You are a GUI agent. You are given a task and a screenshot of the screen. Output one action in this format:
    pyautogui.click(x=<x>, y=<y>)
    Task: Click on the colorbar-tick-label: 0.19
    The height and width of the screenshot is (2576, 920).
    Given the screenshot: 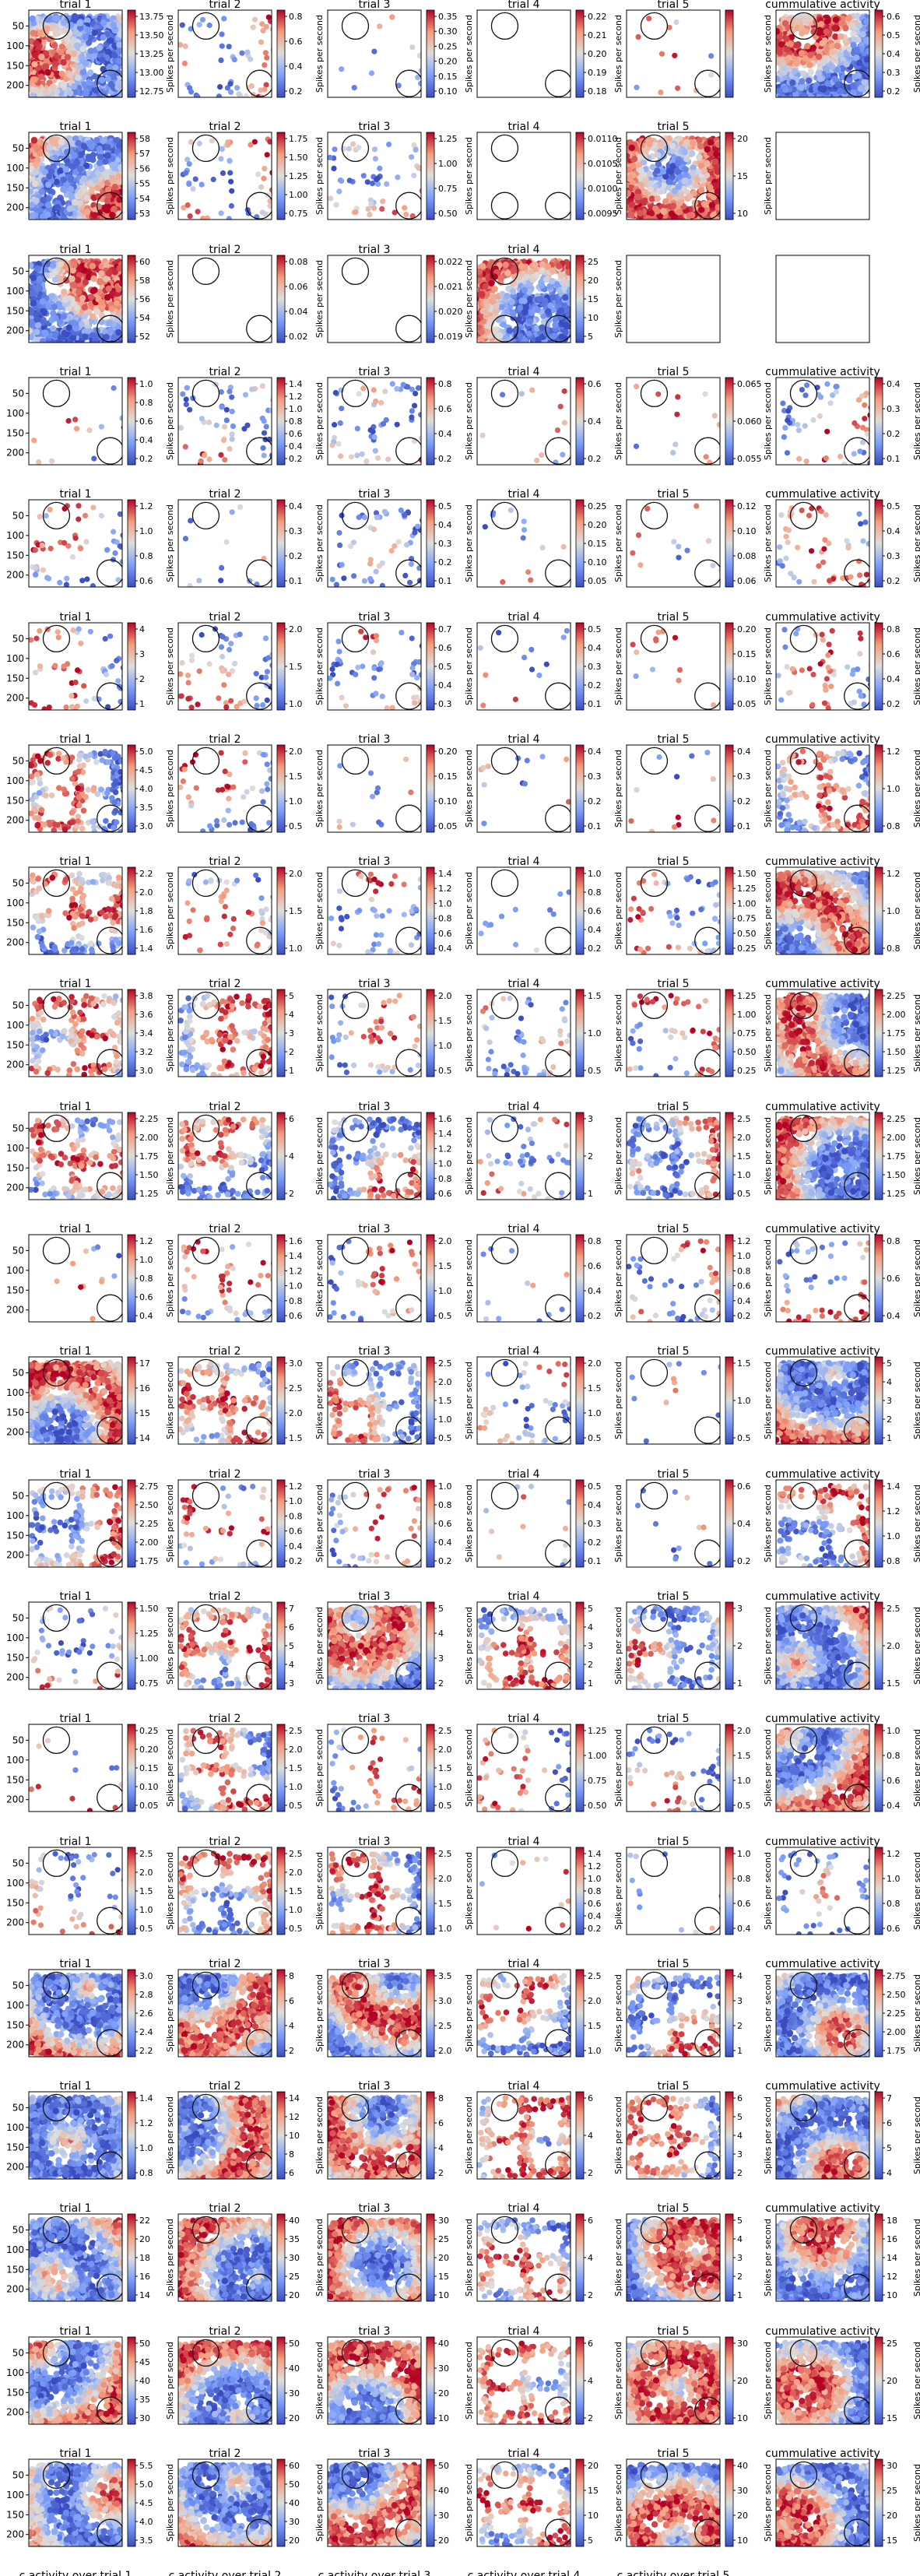 What is the action you would take?
    pyautogui.click(x=597, y=73)
    